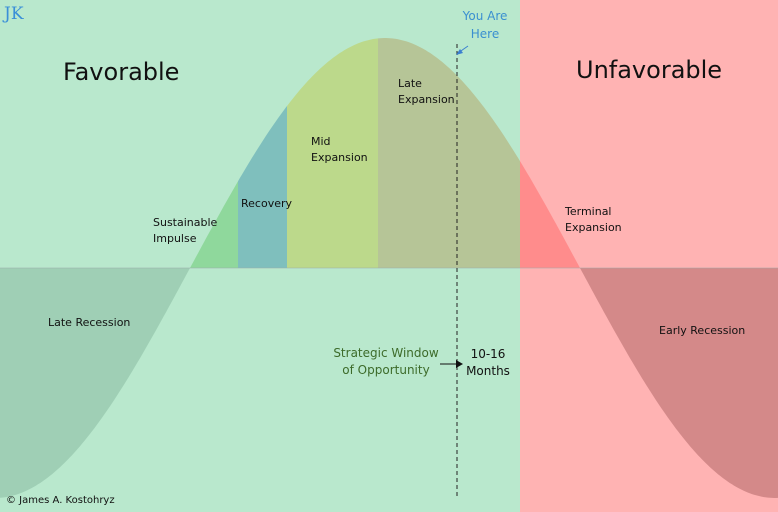 The image size is (778, 512). I want to click on copyright: © James A. Kostohryz, so click(60, 500).